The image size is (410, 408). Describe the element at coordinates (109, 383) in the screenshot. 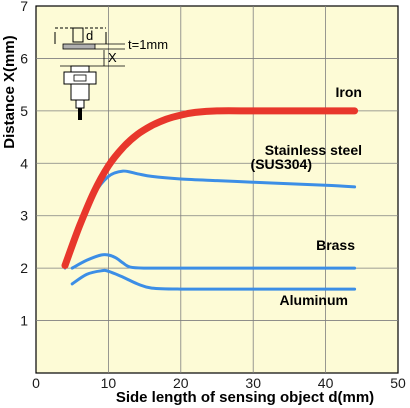

I see `x-tick-label: 10` at that location.